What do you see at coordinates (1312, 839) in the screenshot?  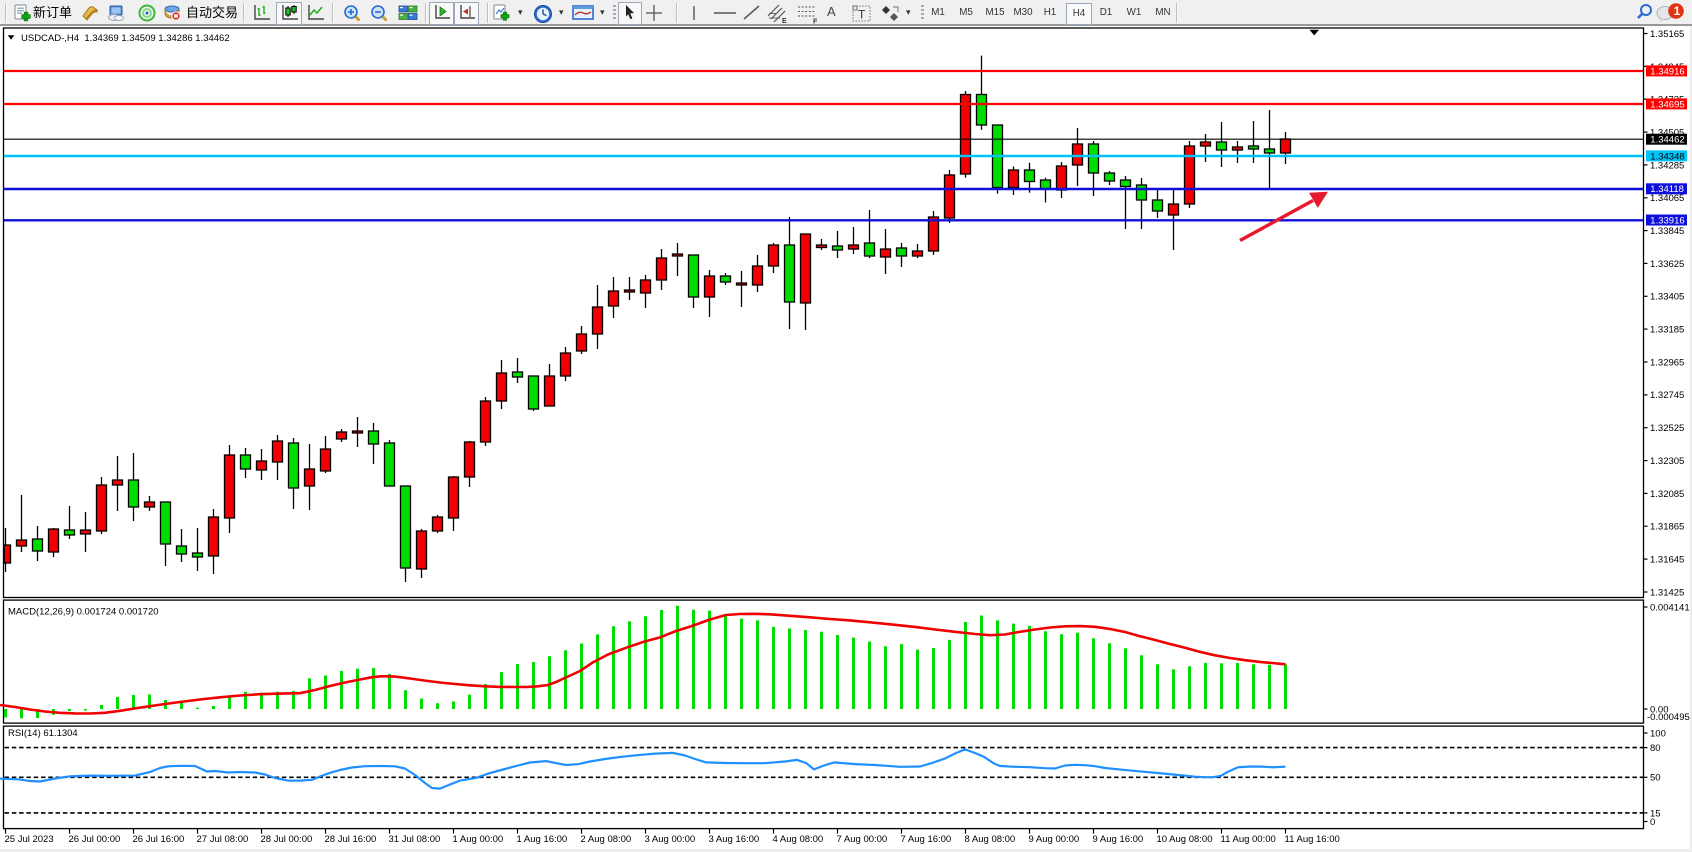 I see `svg-text: 11 Aug 16:00` at bounding box center [1312, 839].